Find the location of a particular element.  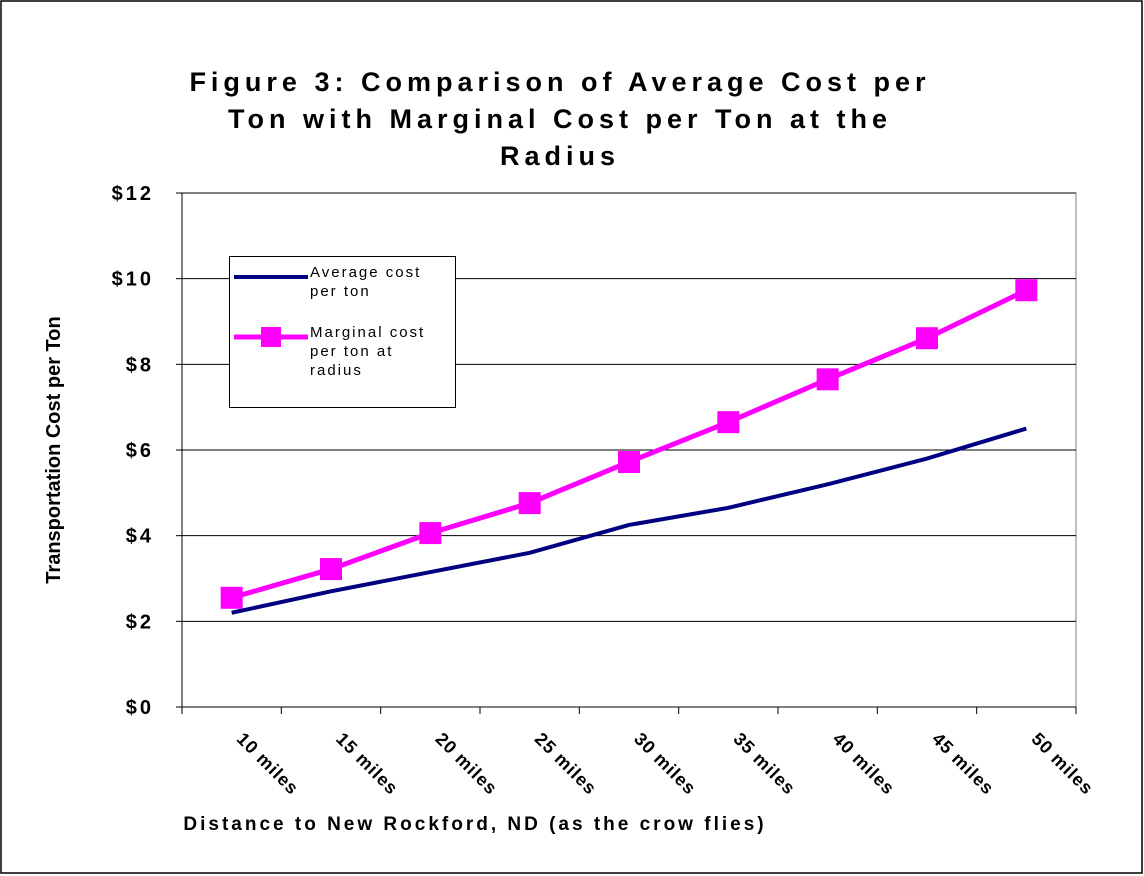

x-tick-label: 10 miles is located at coordinates (268, 764).